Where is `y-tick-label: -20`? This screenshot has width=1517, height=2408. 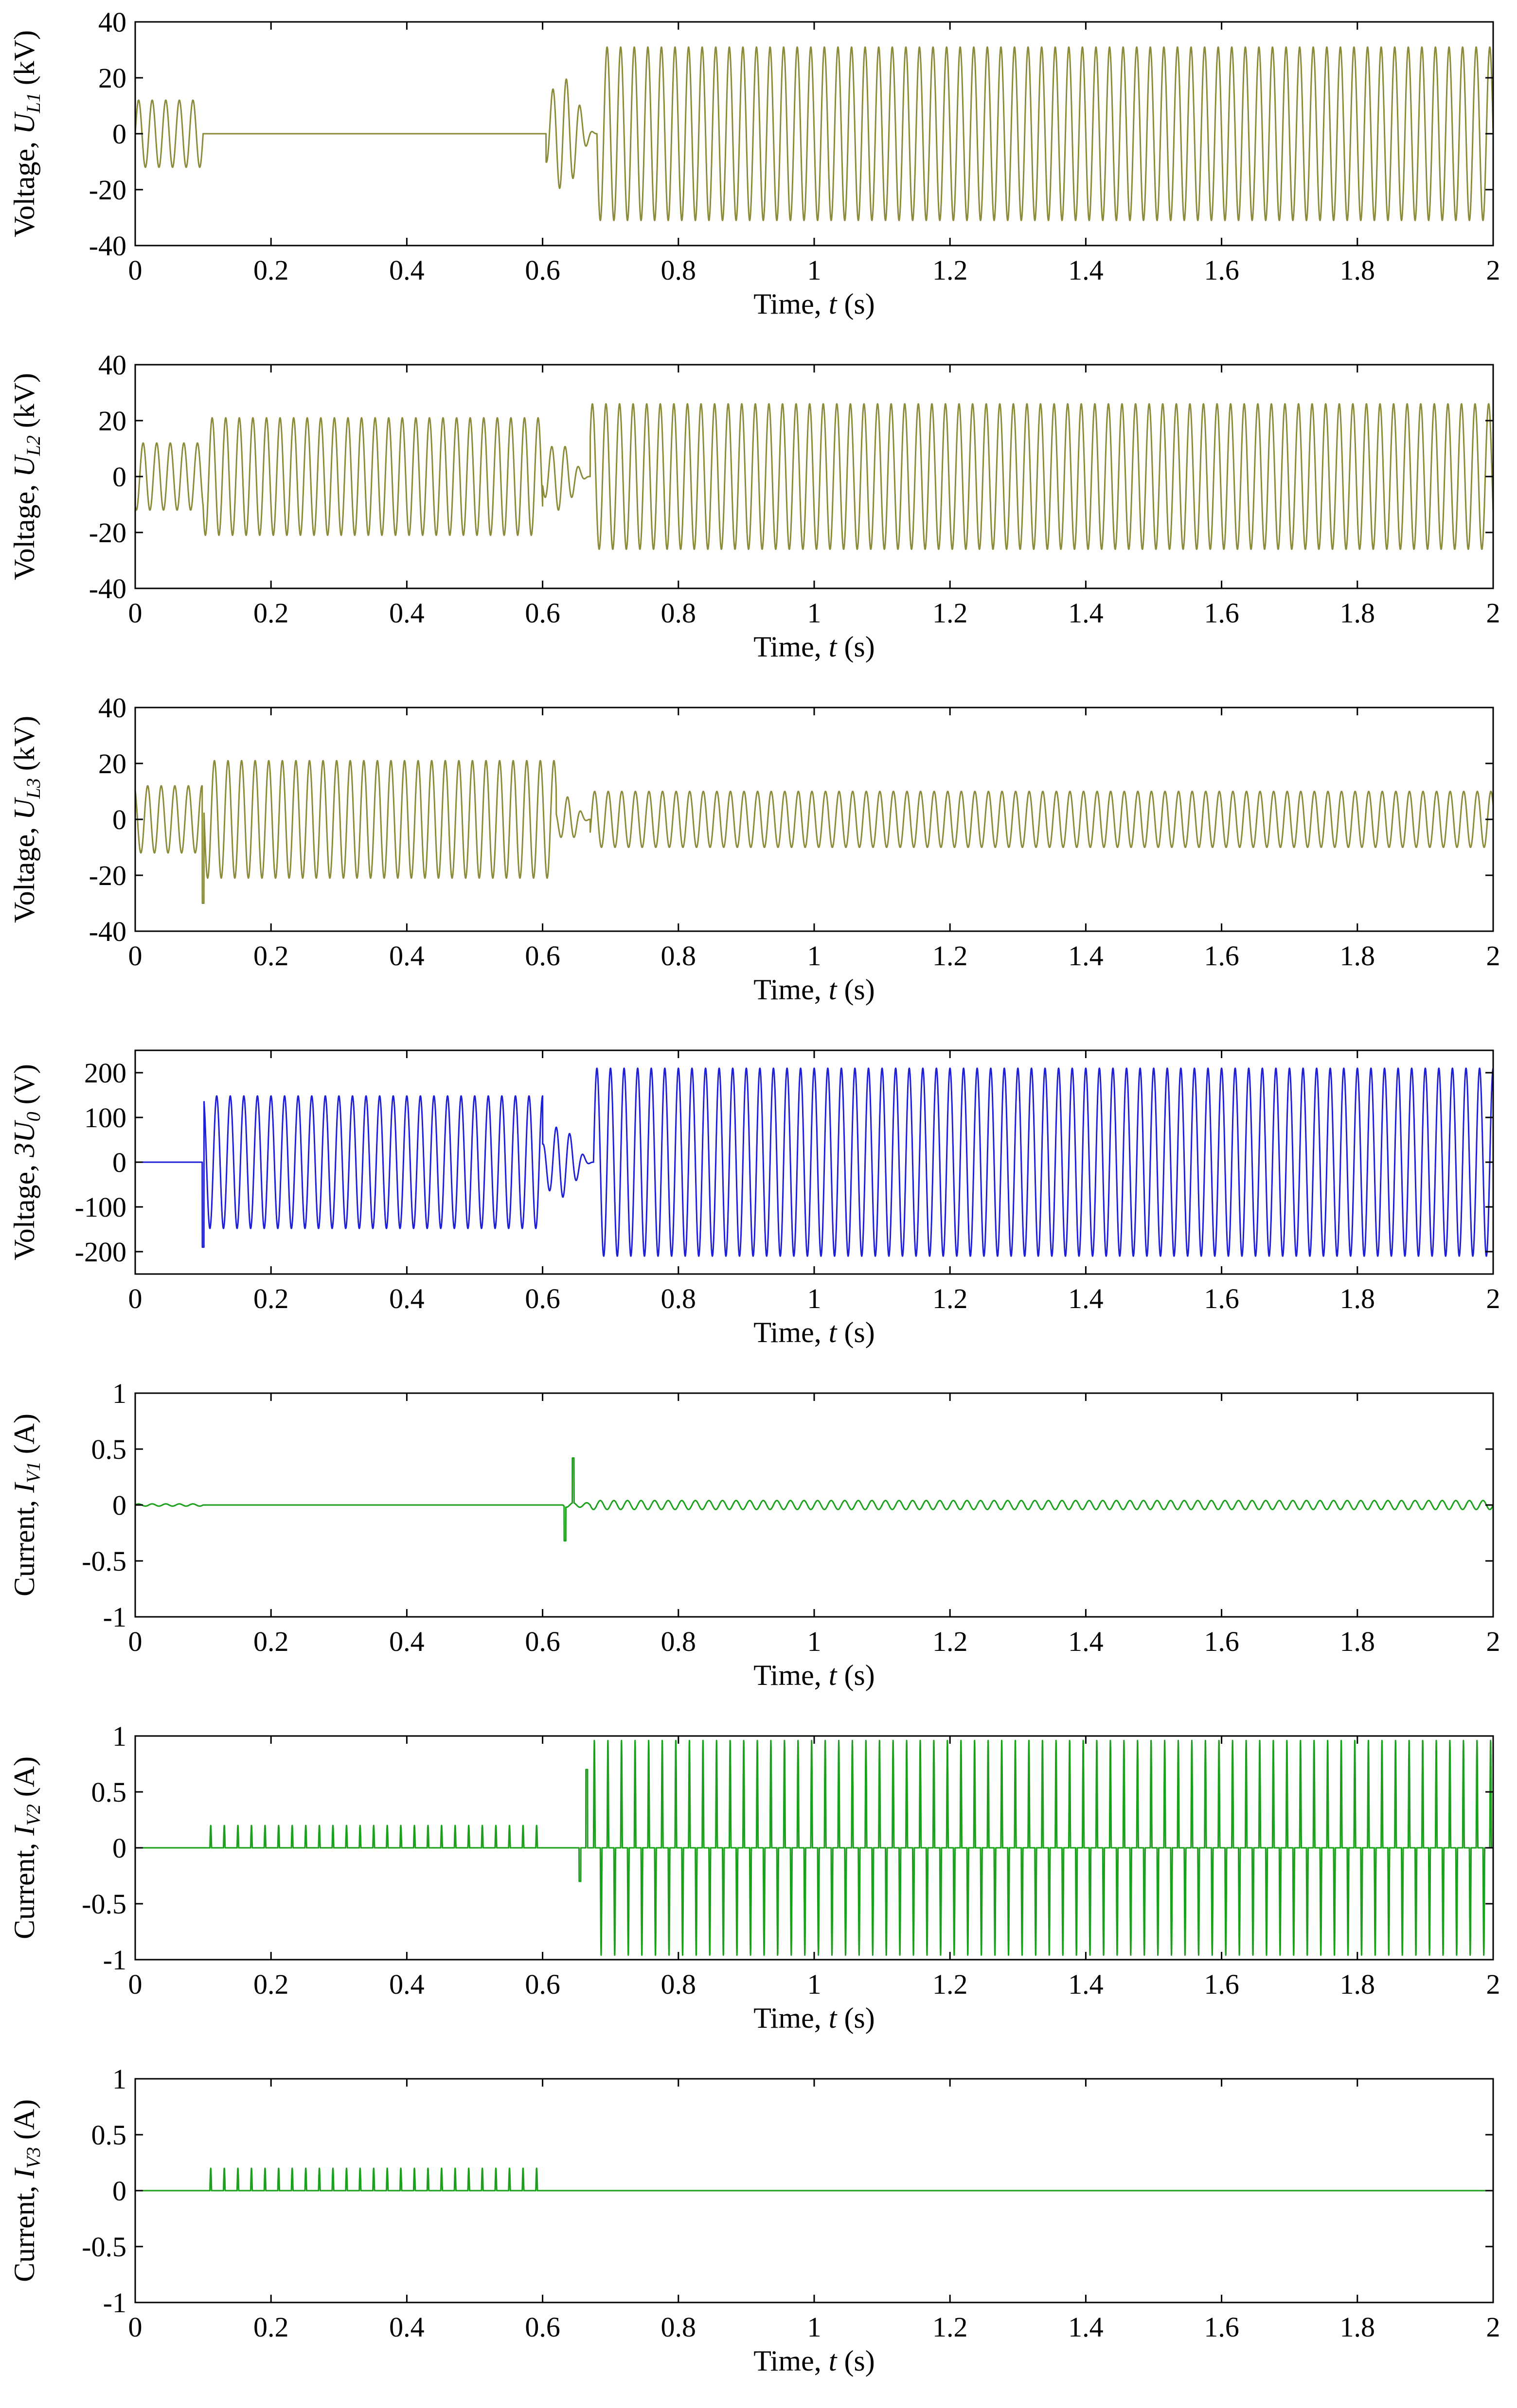
y-tick-label: -20 is located at coordinates (107, 190).